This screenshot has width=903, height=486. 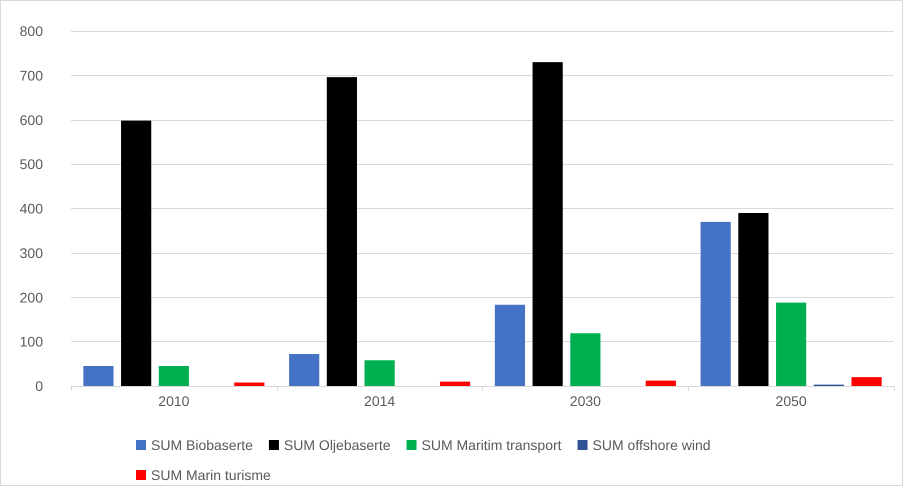 What do you see at coordinates (39, 386) in the screenshot?
I see `y-tick-label: 0` at bounding box center [39, 386].